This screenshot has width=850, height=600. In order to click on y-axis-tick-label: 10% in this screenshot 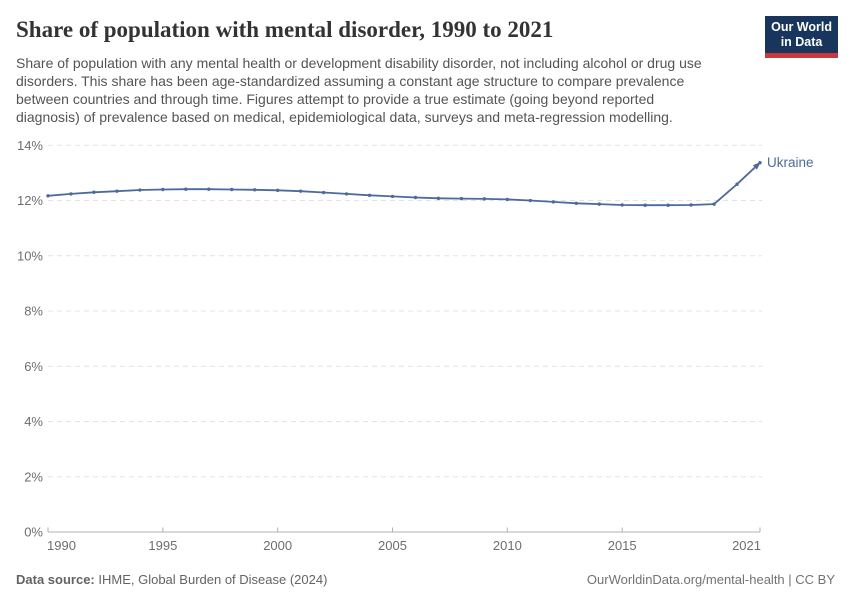, I will do `click(30, 255)`.